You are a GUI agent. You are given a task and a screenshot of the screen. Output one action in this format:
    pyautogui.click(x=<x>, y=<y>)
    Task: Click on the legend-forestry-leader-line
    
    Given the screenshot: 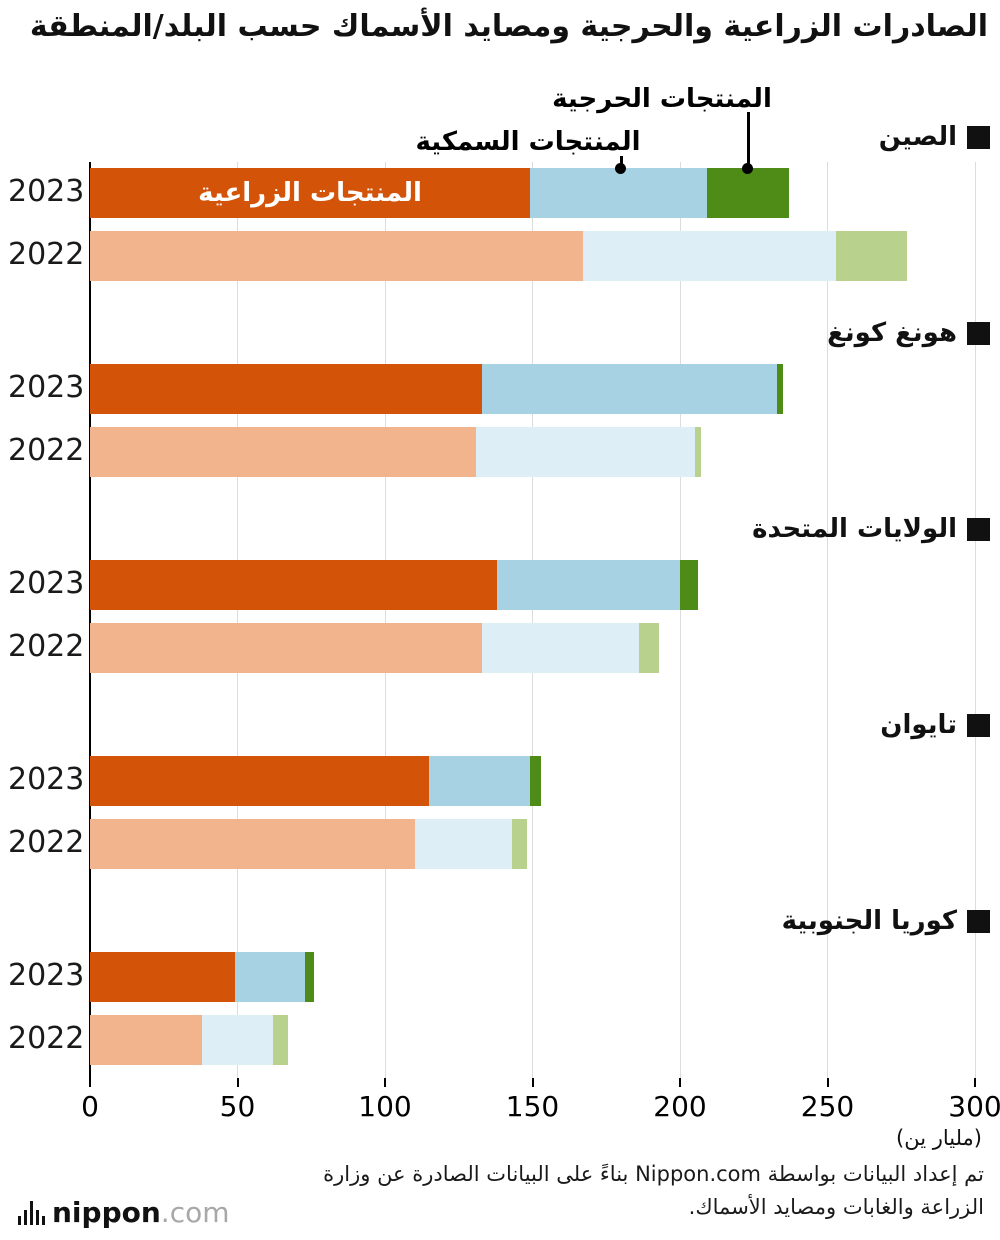 What is the action you would take?
    pyautogui.click(x=748, y=139)
    